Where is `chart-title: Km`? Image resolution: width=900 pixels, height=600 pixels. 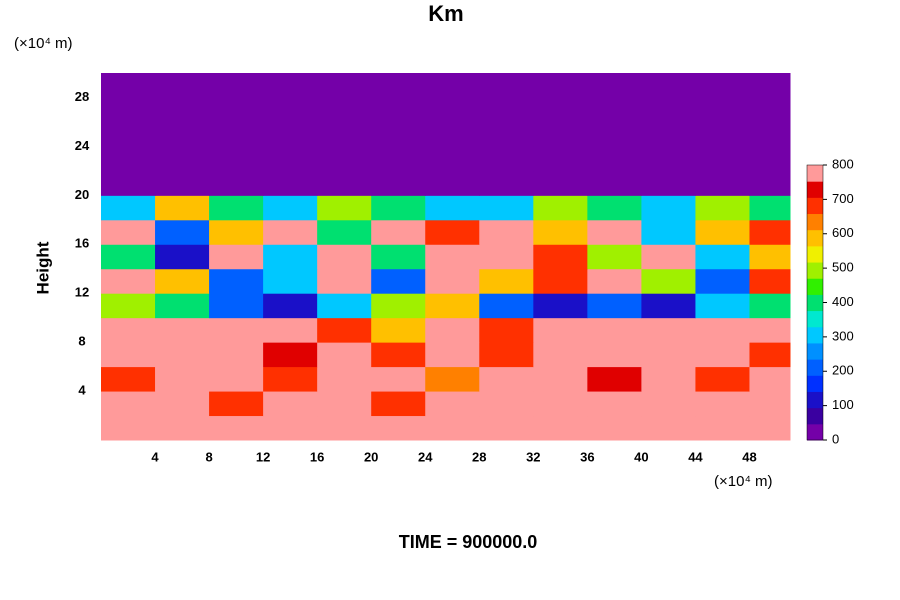
chart-title: Km is located at coordinates (445, 13).